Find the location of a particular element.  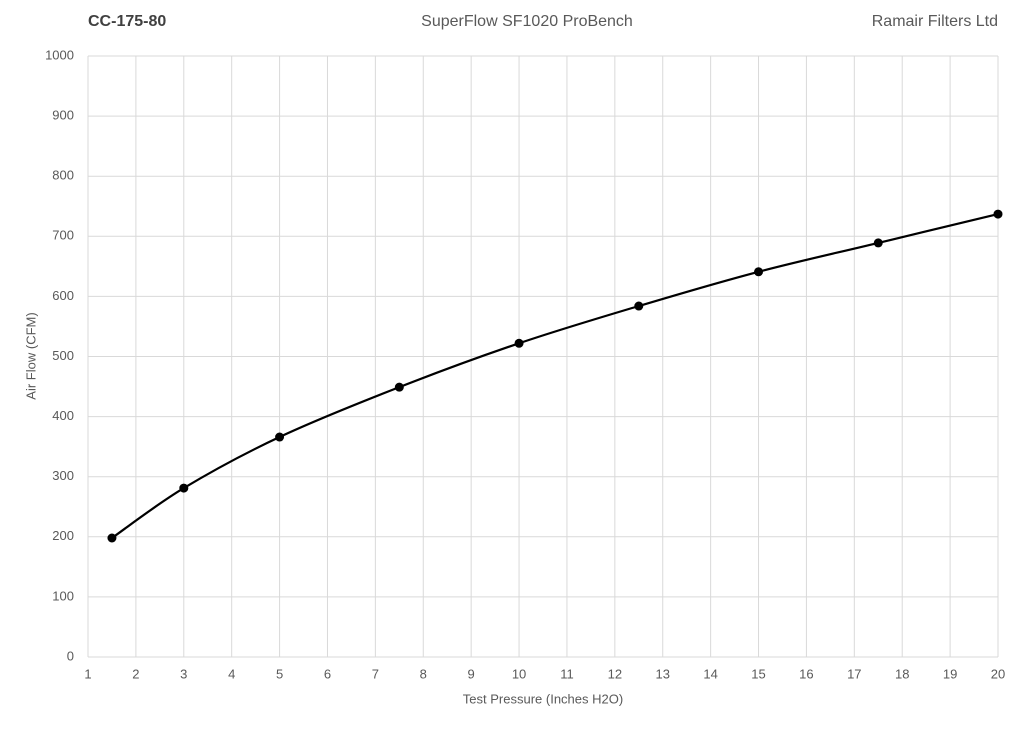

x-tick-label: 8 is located at coordinates (423, 673).